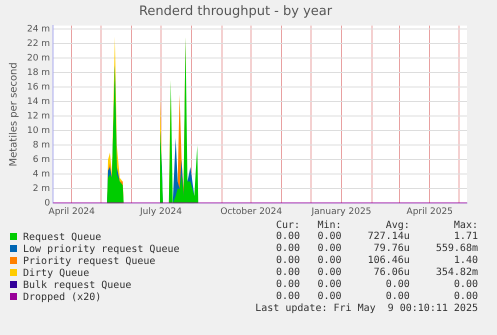 This screenshot has height=335, width=497. Describe the element at coordinates (41, 175) in the screenshot. I see `y-tick-label: 4 m` at that location.